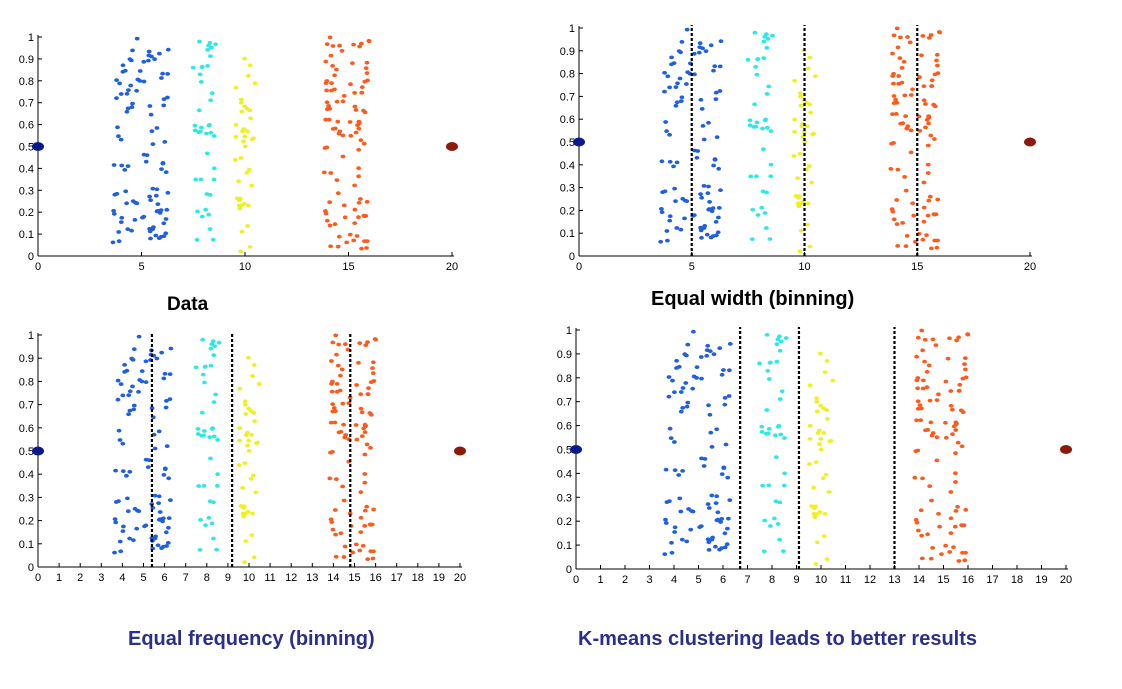 This screenshot has height=689, width=1122. What do you see at coordinates (460, 451) in the screenshot?
I see `outlier-point-darkred` at bounding box center [460, 451].